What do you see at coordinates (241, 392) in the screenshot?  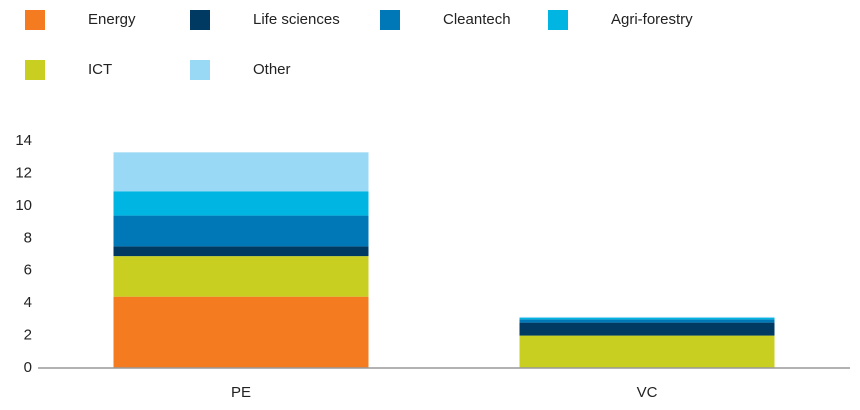 I see `x-tick-label: PE` at bounding box center [241, 392].